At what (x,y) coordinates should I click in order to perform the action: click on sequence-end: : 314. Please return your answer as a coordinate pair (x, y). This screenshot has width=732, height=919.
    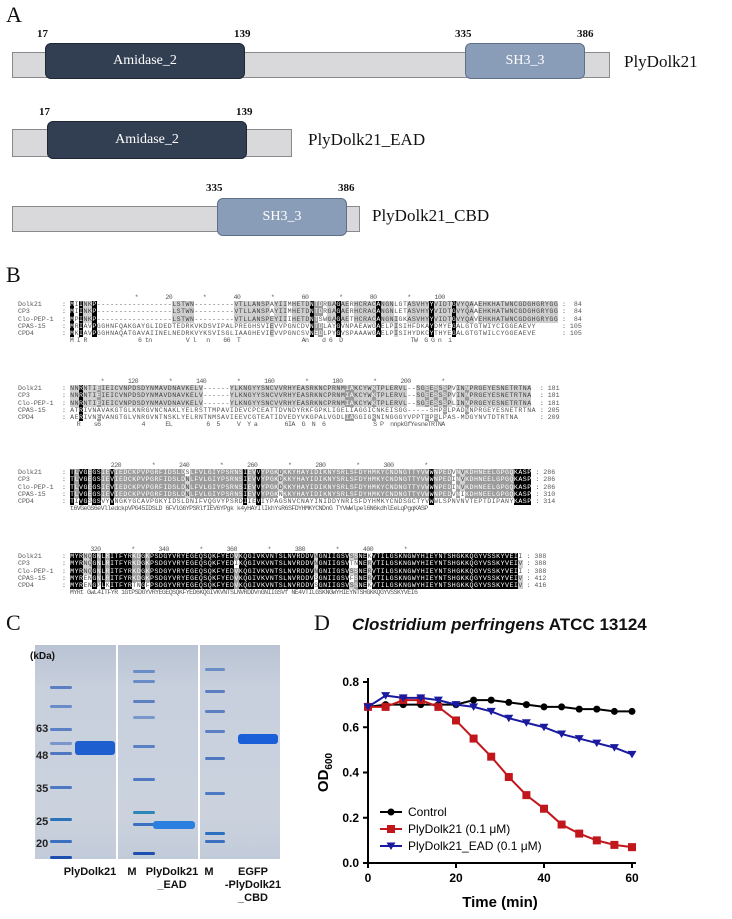
    Looking at the image, I should click on (543, 501).